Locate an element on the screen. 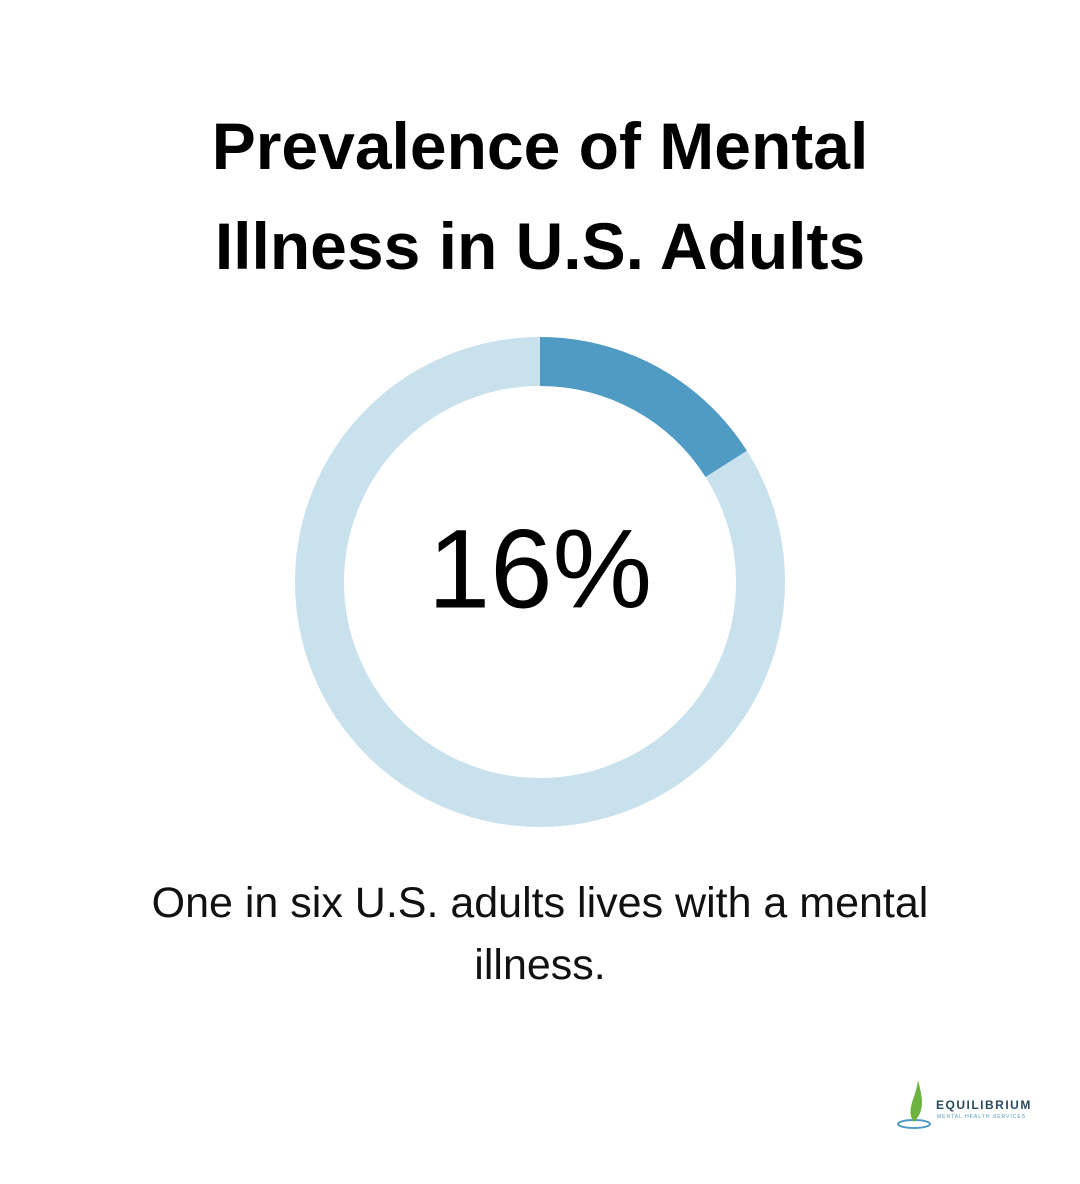  logo-icon is located at coordinates (914, 1104).